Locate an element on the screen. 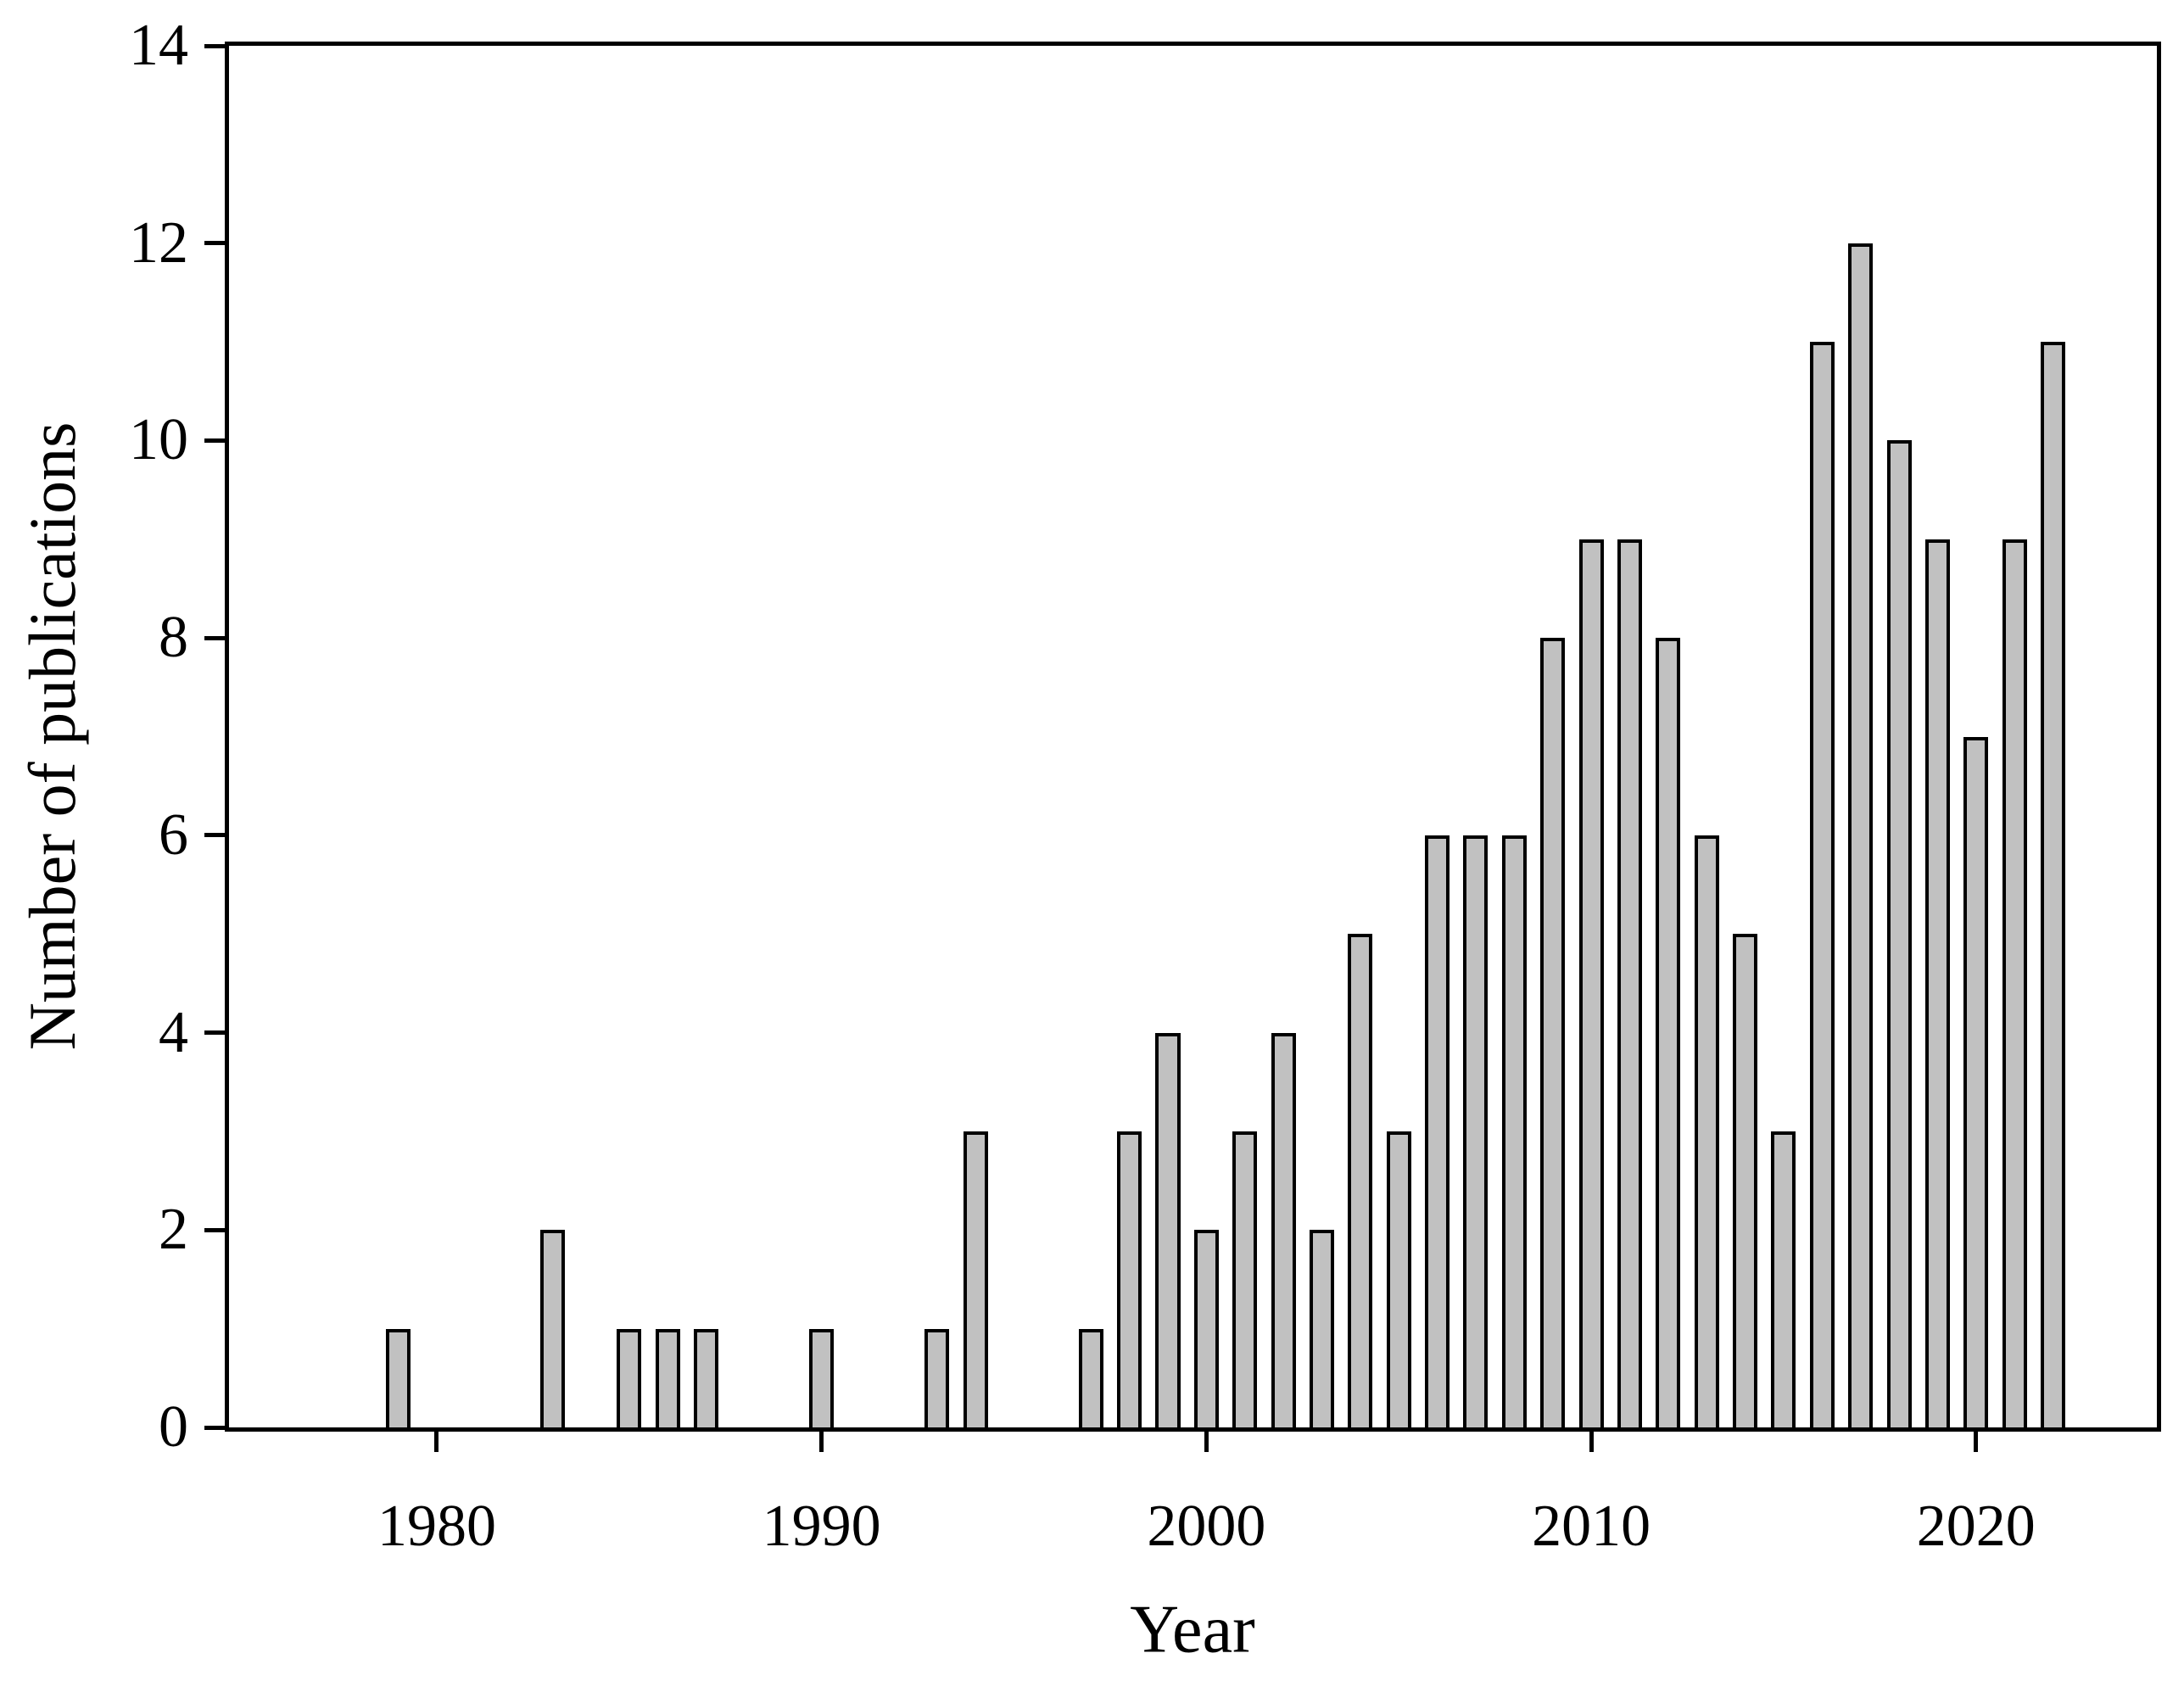 The height and width of the screenshot is (1681, 2184). x-tick-label-2000: 2000 is located at coordinates (1206, 1526).